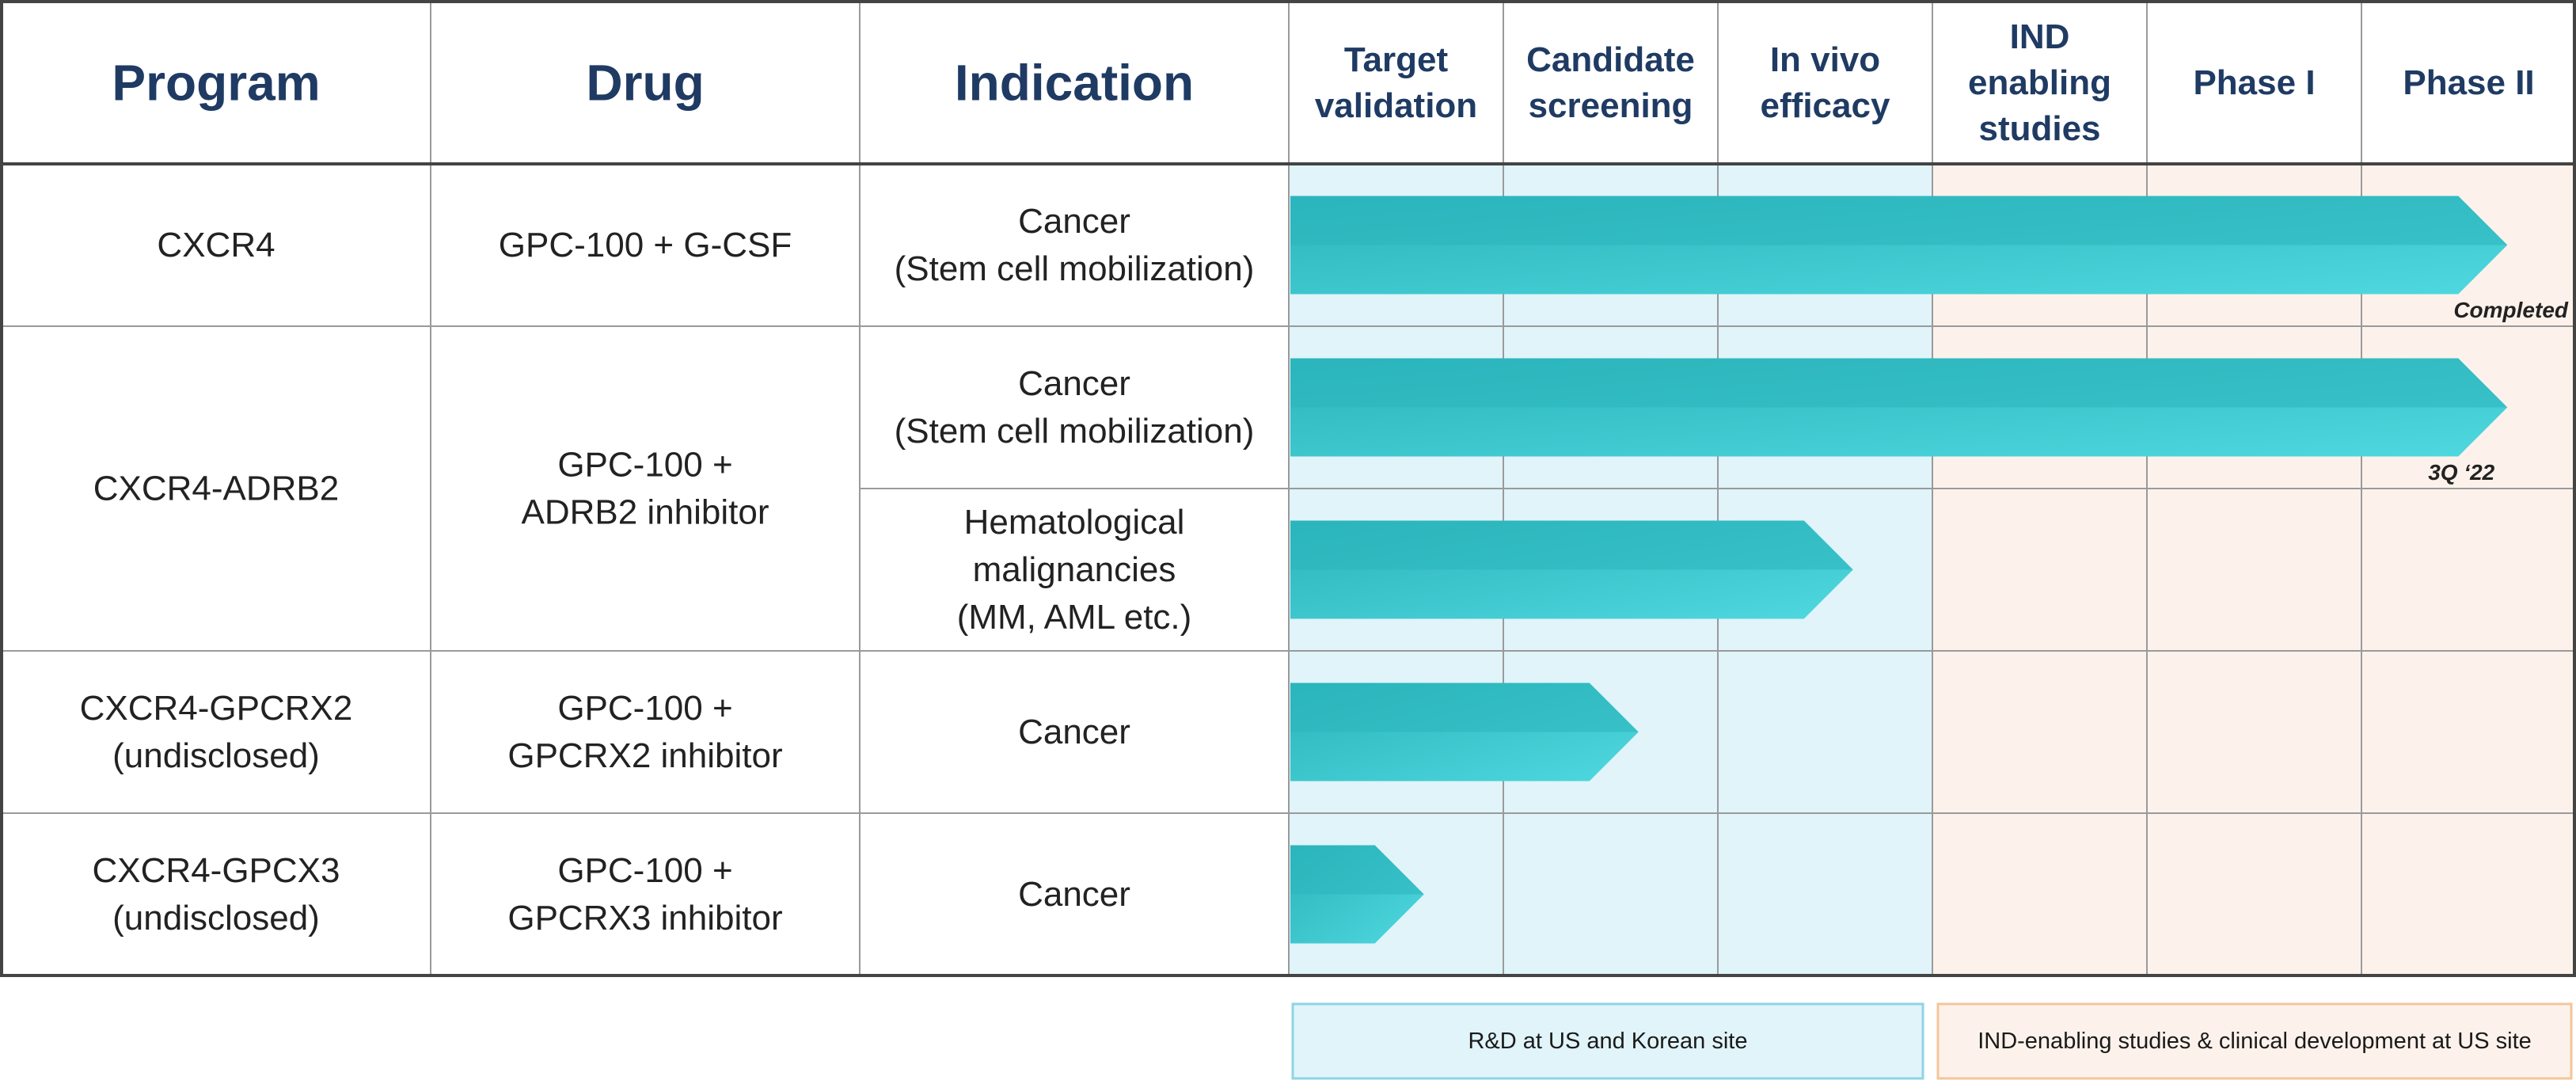 The width and height of the screenshot is (2576, 1080). What do you see at coordinates (2039, 128) in the screenshot?
I see `header-stage: studies` at bounding box center [2039, 128].